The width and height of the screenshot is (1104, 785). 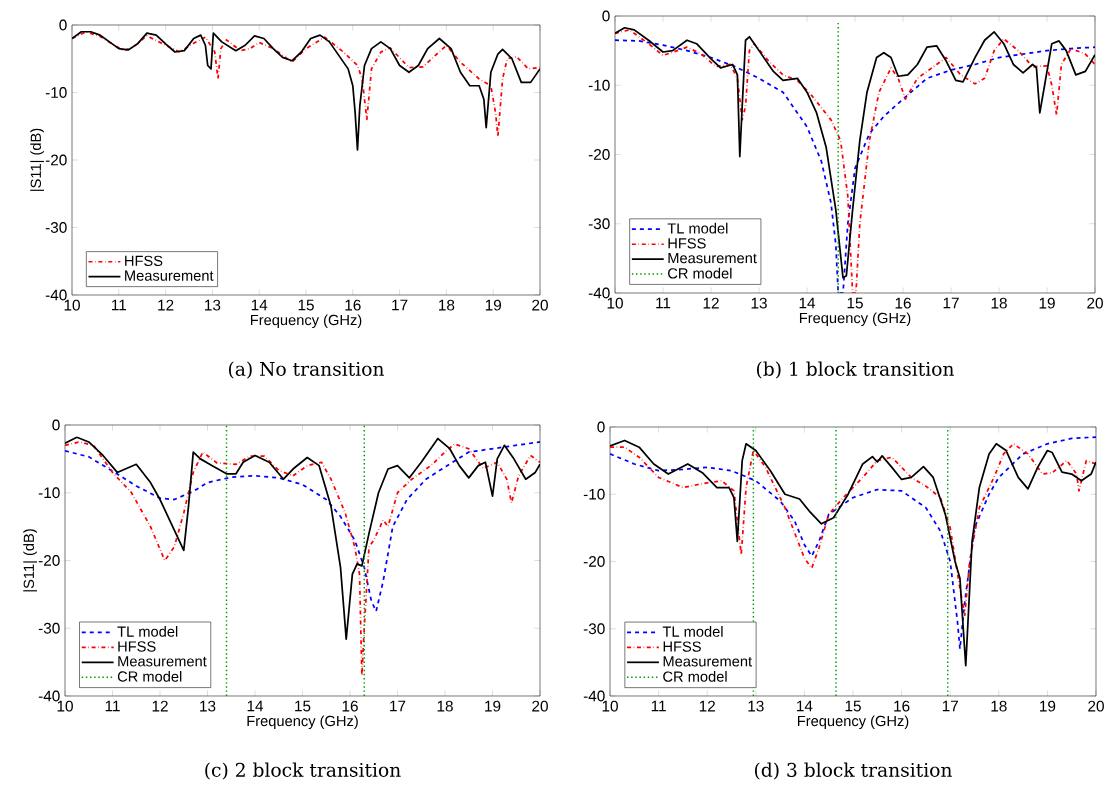 I want to click on text: (c) 2 block transition, so click(x=303, y=771).